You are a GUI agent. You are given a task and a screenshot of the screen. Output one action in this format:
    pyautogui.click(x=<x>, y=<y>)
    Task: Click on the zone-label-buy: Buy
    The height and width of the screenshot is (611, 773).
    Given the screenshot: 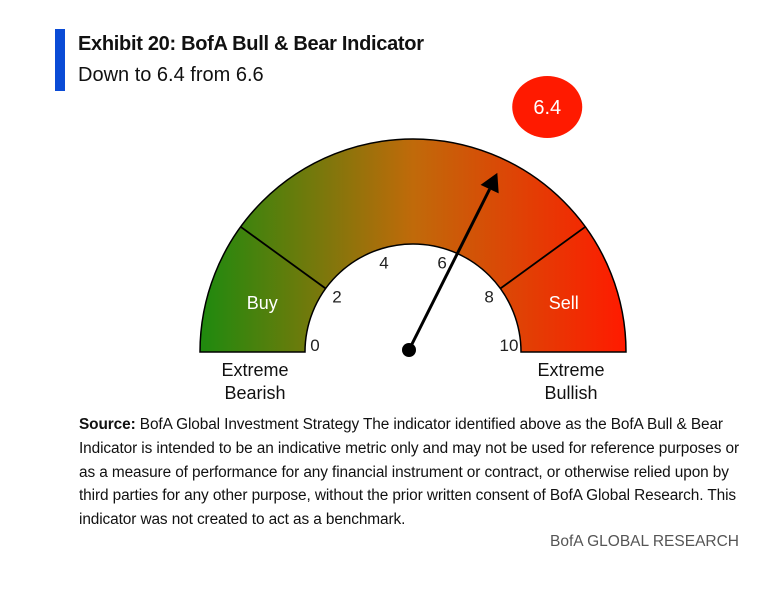 What is the action you would take?
    pyautogui.click(x=262, y=303)
    